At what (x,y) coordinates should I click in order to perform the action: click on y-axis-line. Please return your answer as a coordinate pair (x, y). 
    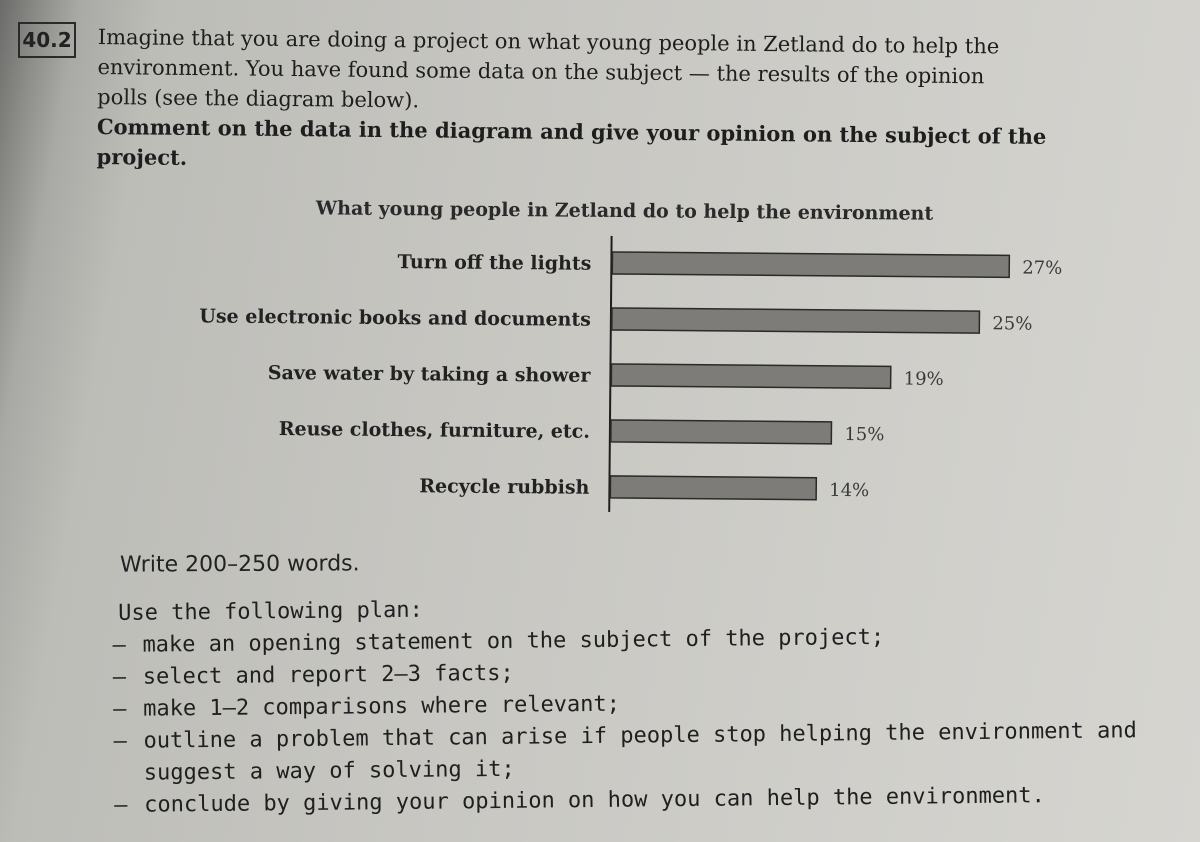
    Looking at the image, I should click on (610, 373).